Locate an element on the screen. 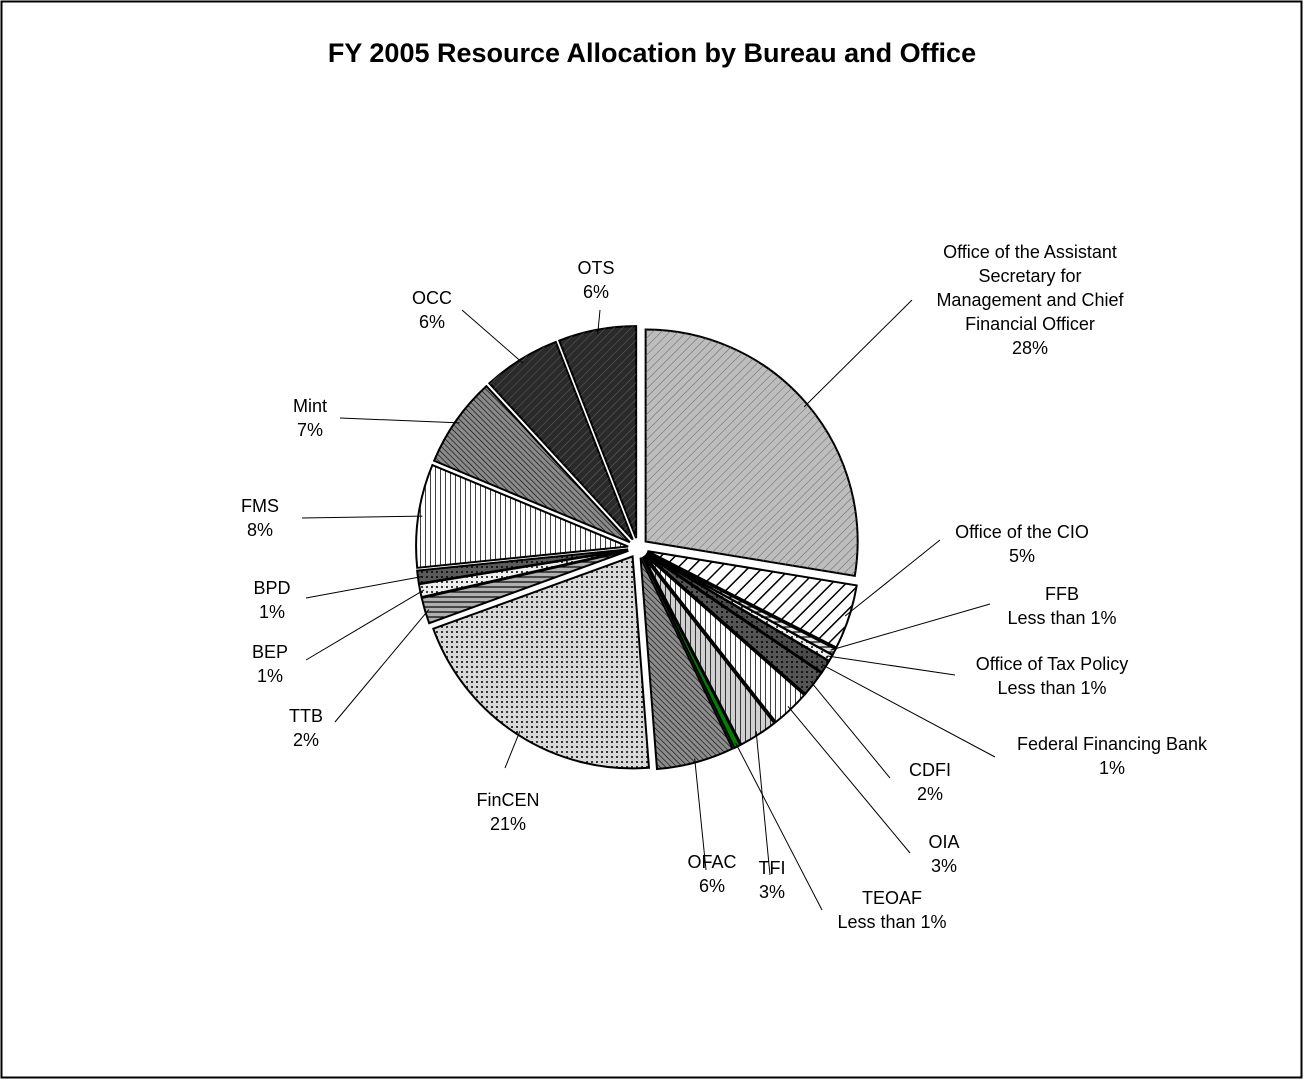  slice-label: Mint 7% is located at coordinates (310, 418).